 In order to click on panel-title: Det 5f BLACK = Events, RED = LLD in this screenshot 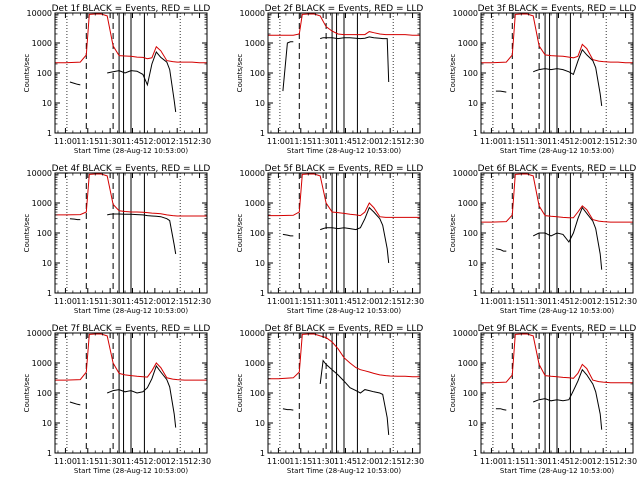, I will do `click(344, 169)`.